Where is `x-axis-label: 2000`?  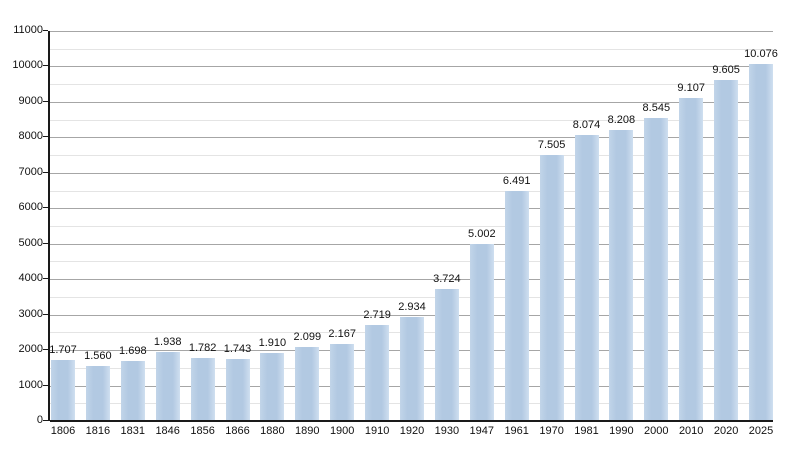 x-axis-label: 2000 is located at coordinates (656, 431).